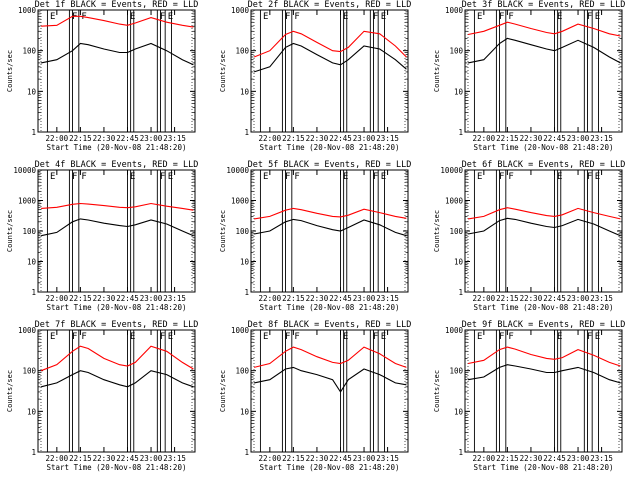  What do you see at coordinates (330, 5) in the screenshot?
I see `panel-title: Det 2f BLACK = Events, RED = LLD` at bounding box center [330, 5].